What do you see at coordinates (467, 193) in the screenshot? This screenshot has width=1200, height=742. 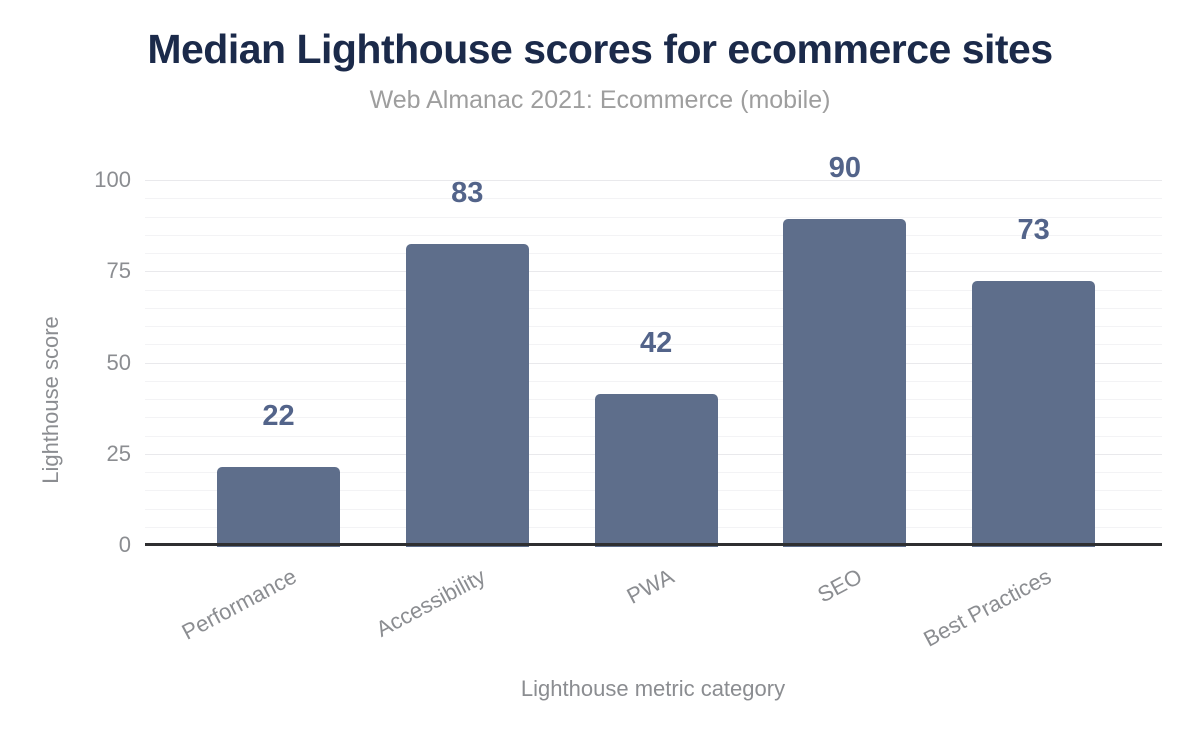 I see `bar-value-label: 83` at bounding box center [467, 193].